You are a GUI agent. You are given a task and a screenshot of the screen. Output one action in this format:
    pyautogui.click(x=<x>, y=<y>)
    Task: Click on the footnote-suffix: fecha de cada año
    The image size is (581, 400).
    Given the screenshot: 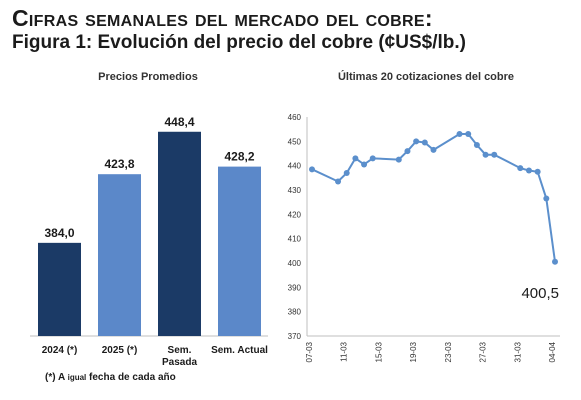 What is the action you would take?
    pyautogui.click(x=131, y=377)
    